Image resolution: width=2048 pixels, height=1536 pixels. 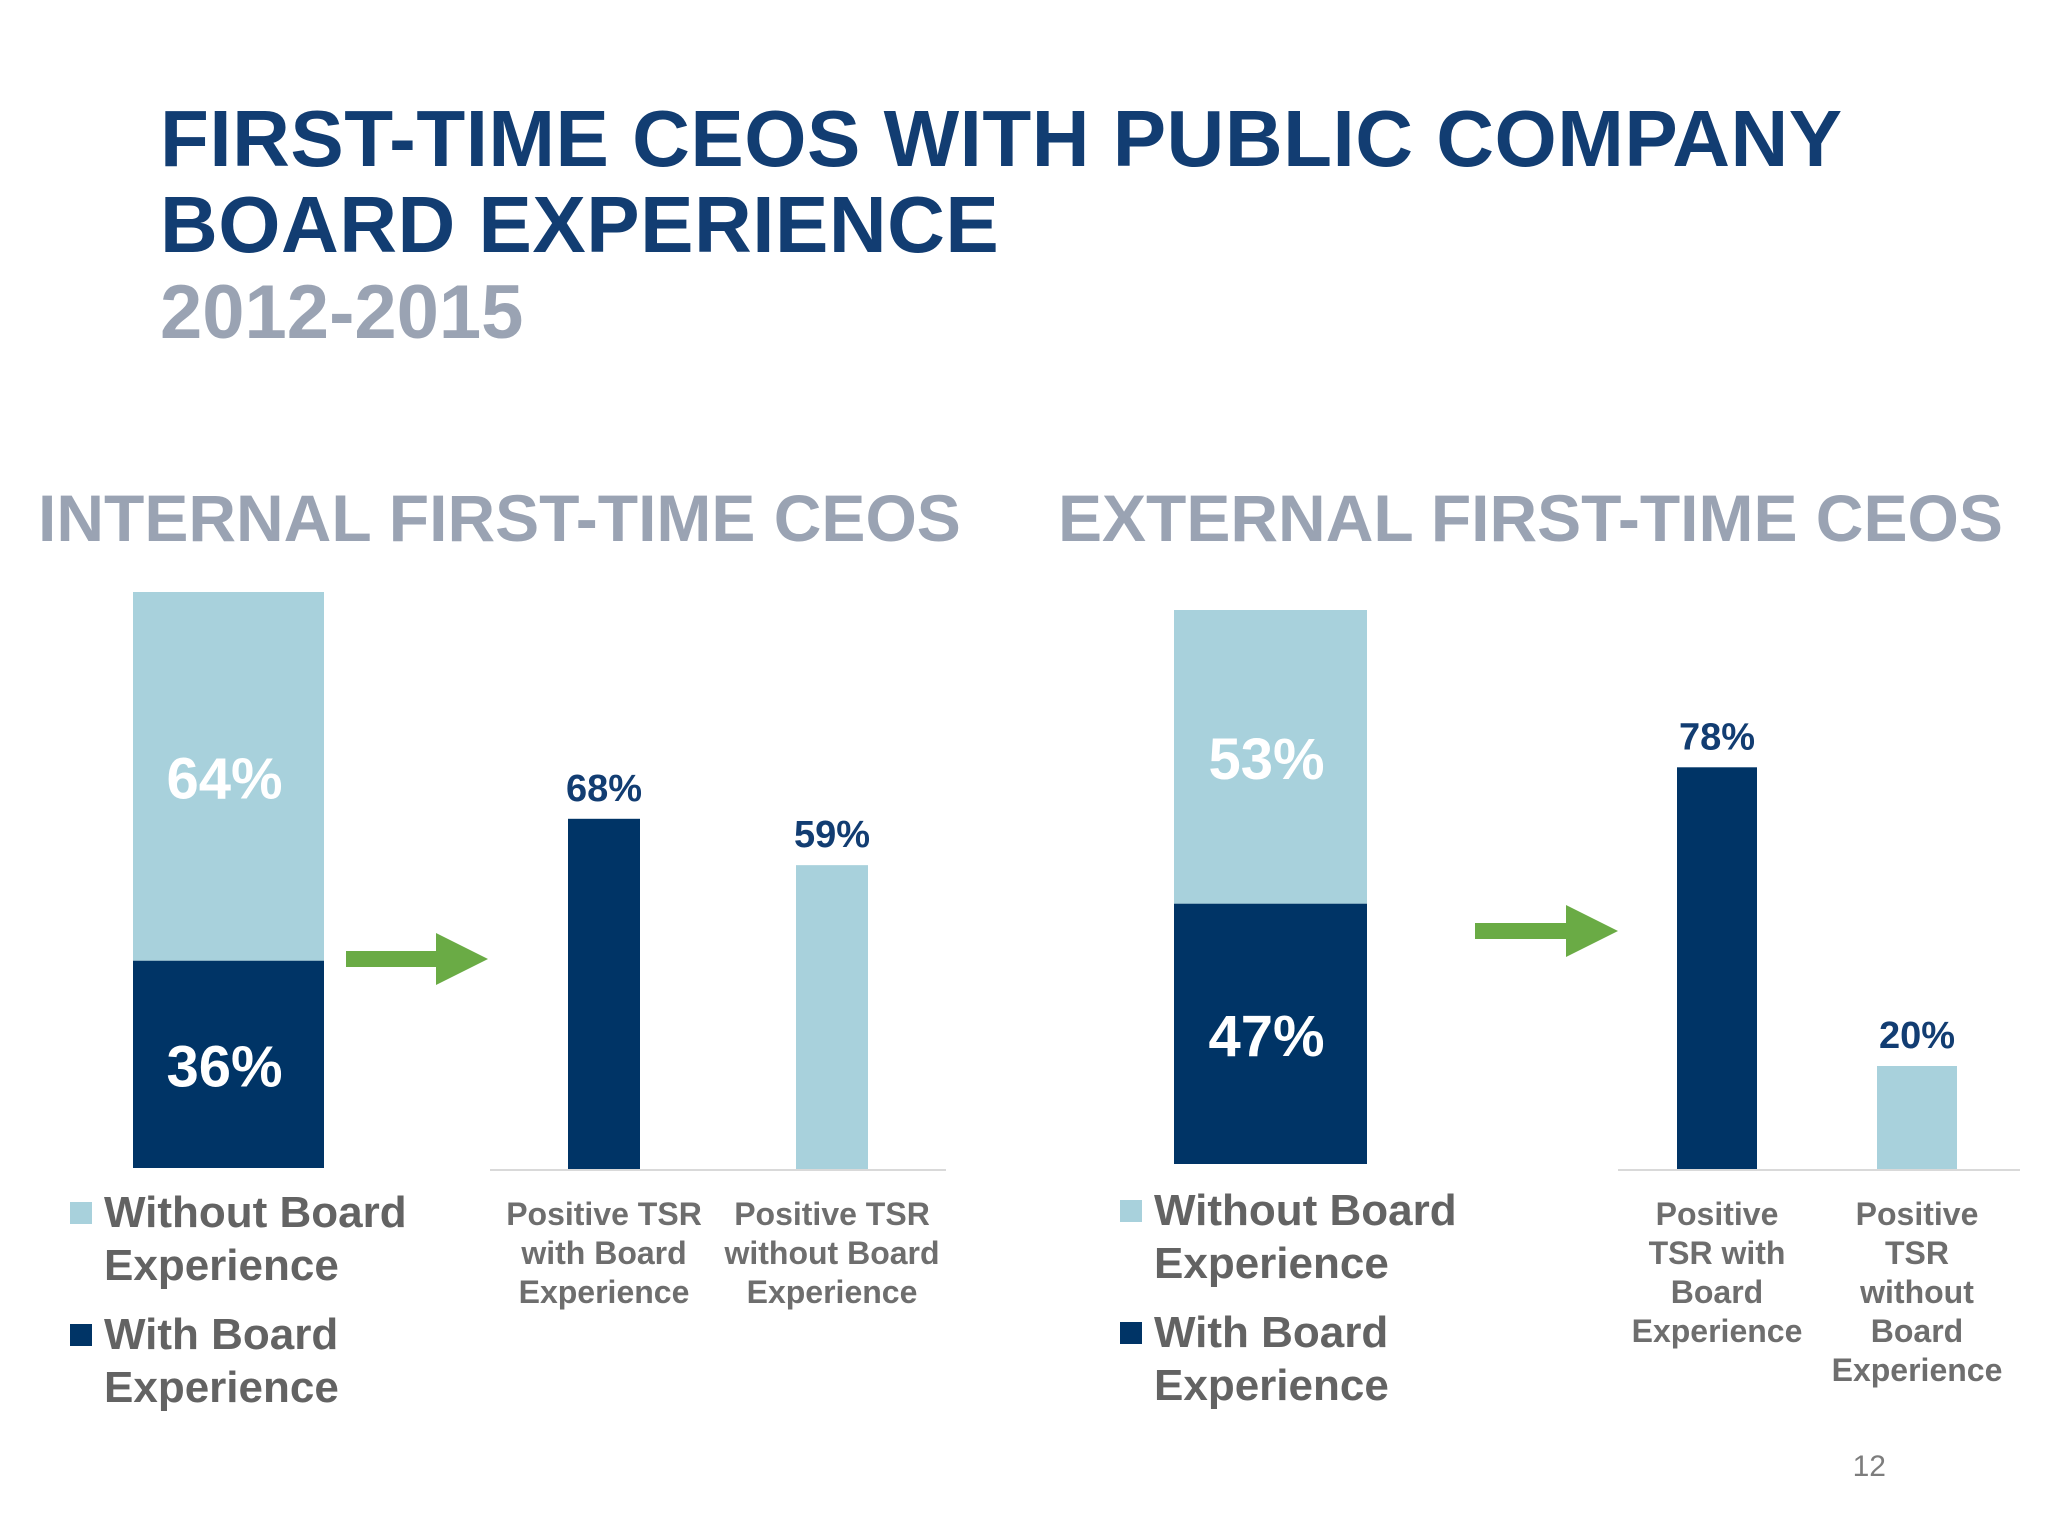 What do you see at coordinates (1917, 1292) in the screenshot?
I see `external-tsr-category-label-1: Positive TSR without Board Experience` at bounding box center [1917, 1292].